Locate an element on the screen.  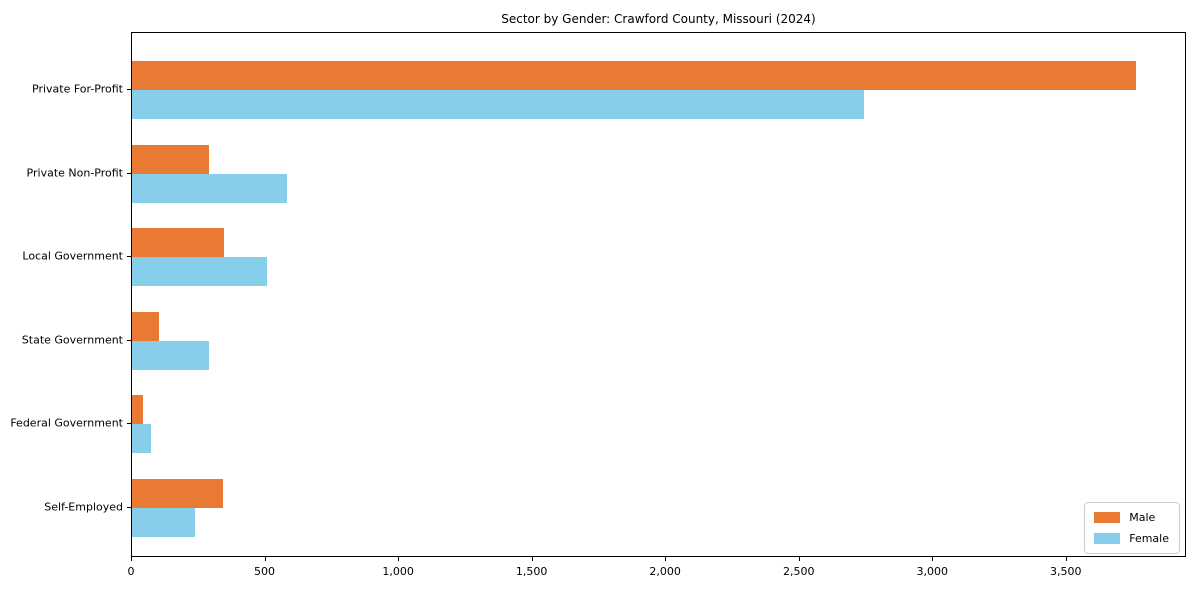
legend: Male Female is located at coordinates (1132, 528).